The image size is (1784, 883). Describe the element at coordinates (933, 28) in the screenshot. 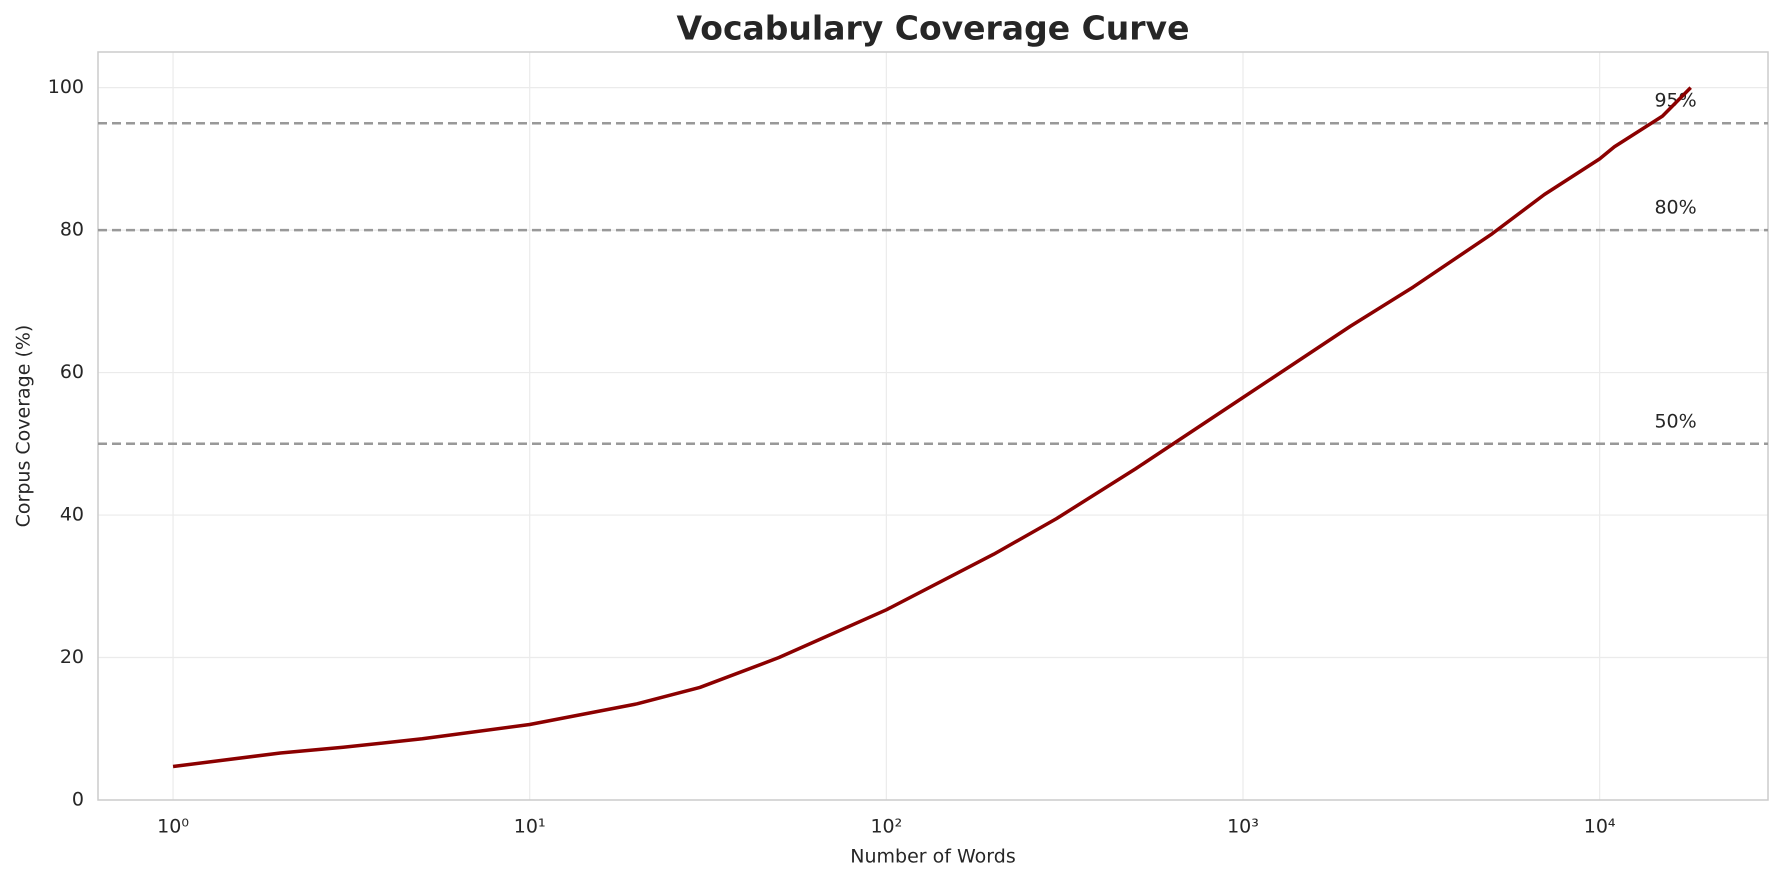

I see `chart-title: Vocabulary Coverage Curve` at that location.